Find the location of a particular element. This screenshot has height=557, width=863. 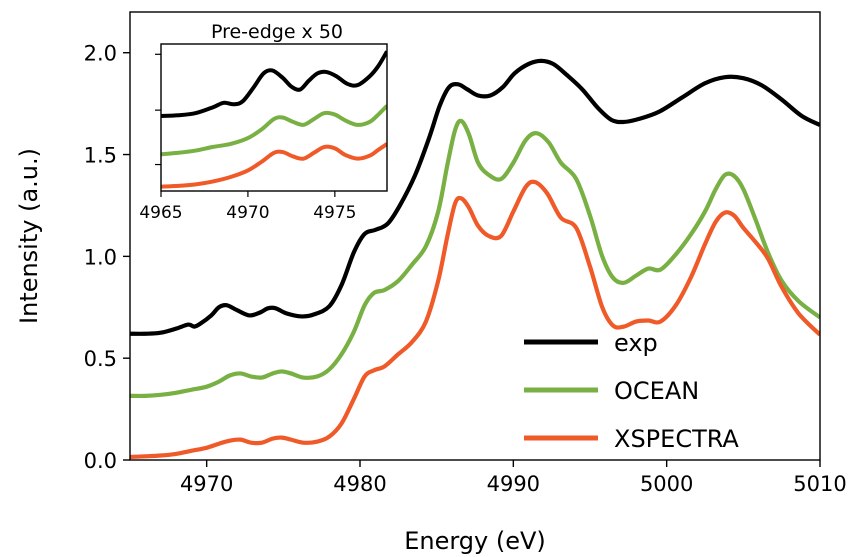

inset-title: Pre-edge x 50 is located at coordinates (277, 32).